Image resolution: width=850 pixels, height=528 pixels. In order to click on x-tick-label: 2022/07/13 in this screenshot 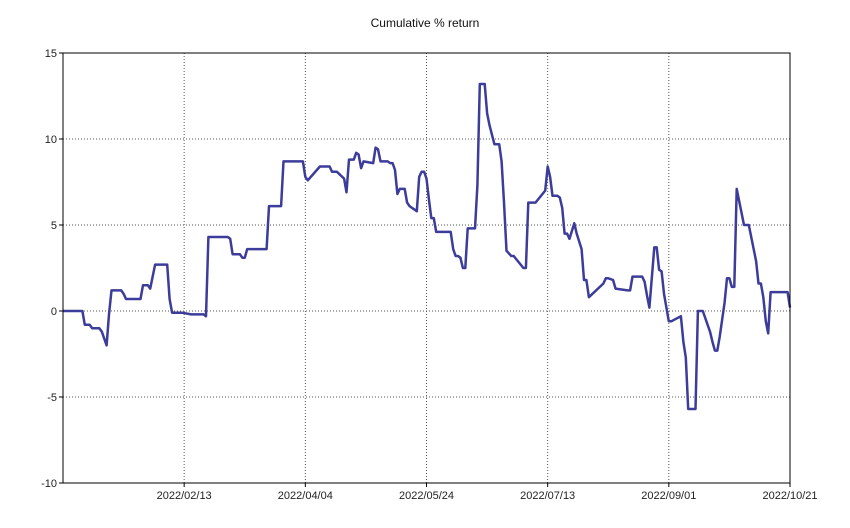, I will do `click(547, 496)`.